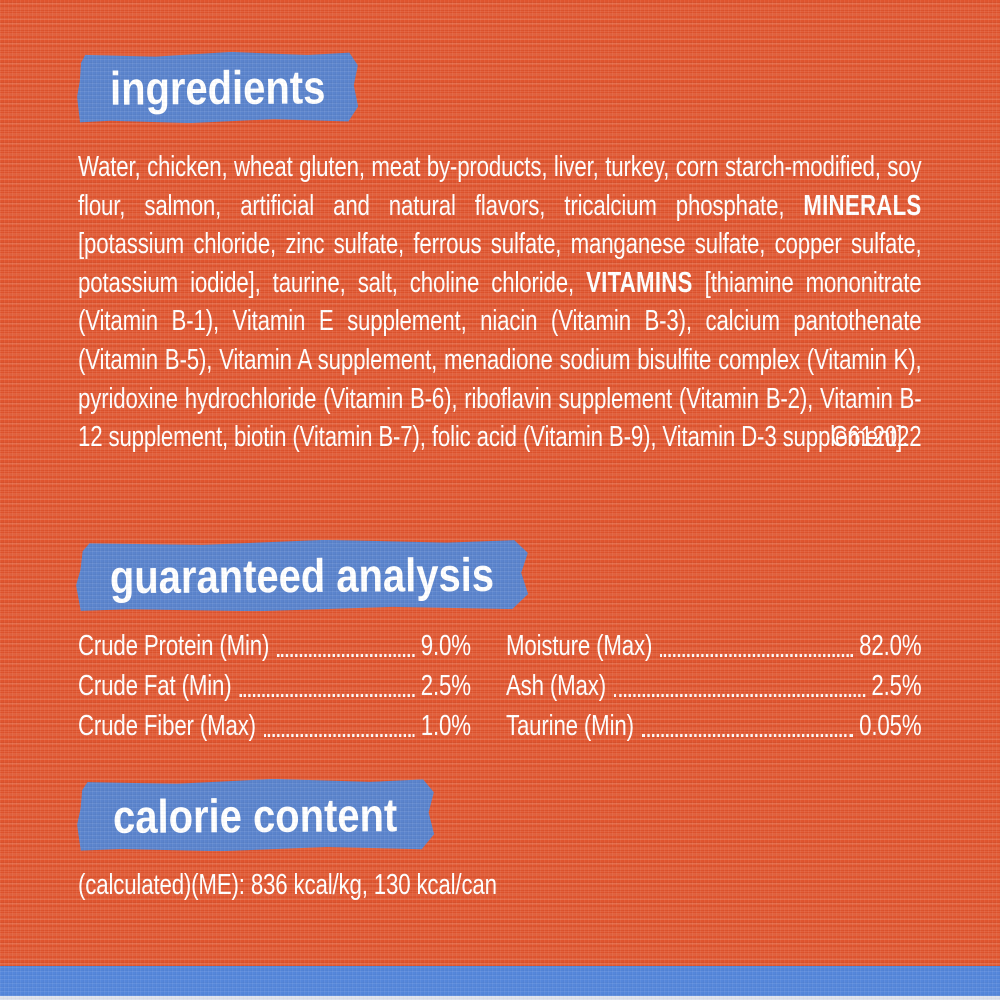  I want to click on analysis-row-crude-fiber: Crude Fiber (Max) 1.0%, so click(274, 726).